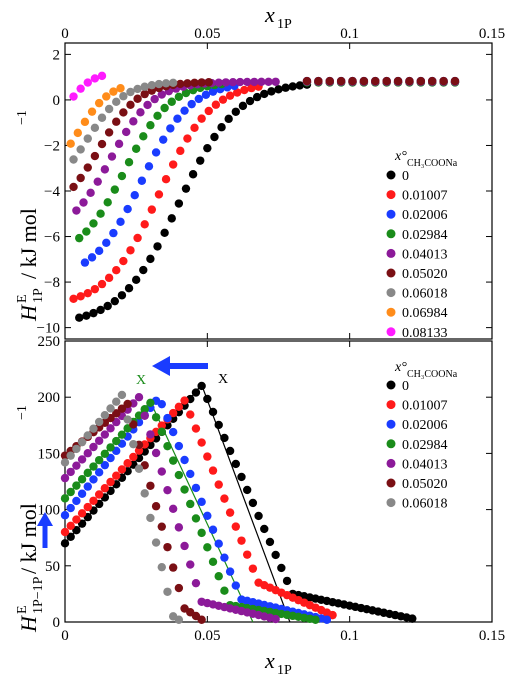 This screenshot has height=687, width=514. What do you see at coordinates (425, 406) in the screenshot?
I see `bottom-legend-label: 0.01007` at bounding box center [425, 406].